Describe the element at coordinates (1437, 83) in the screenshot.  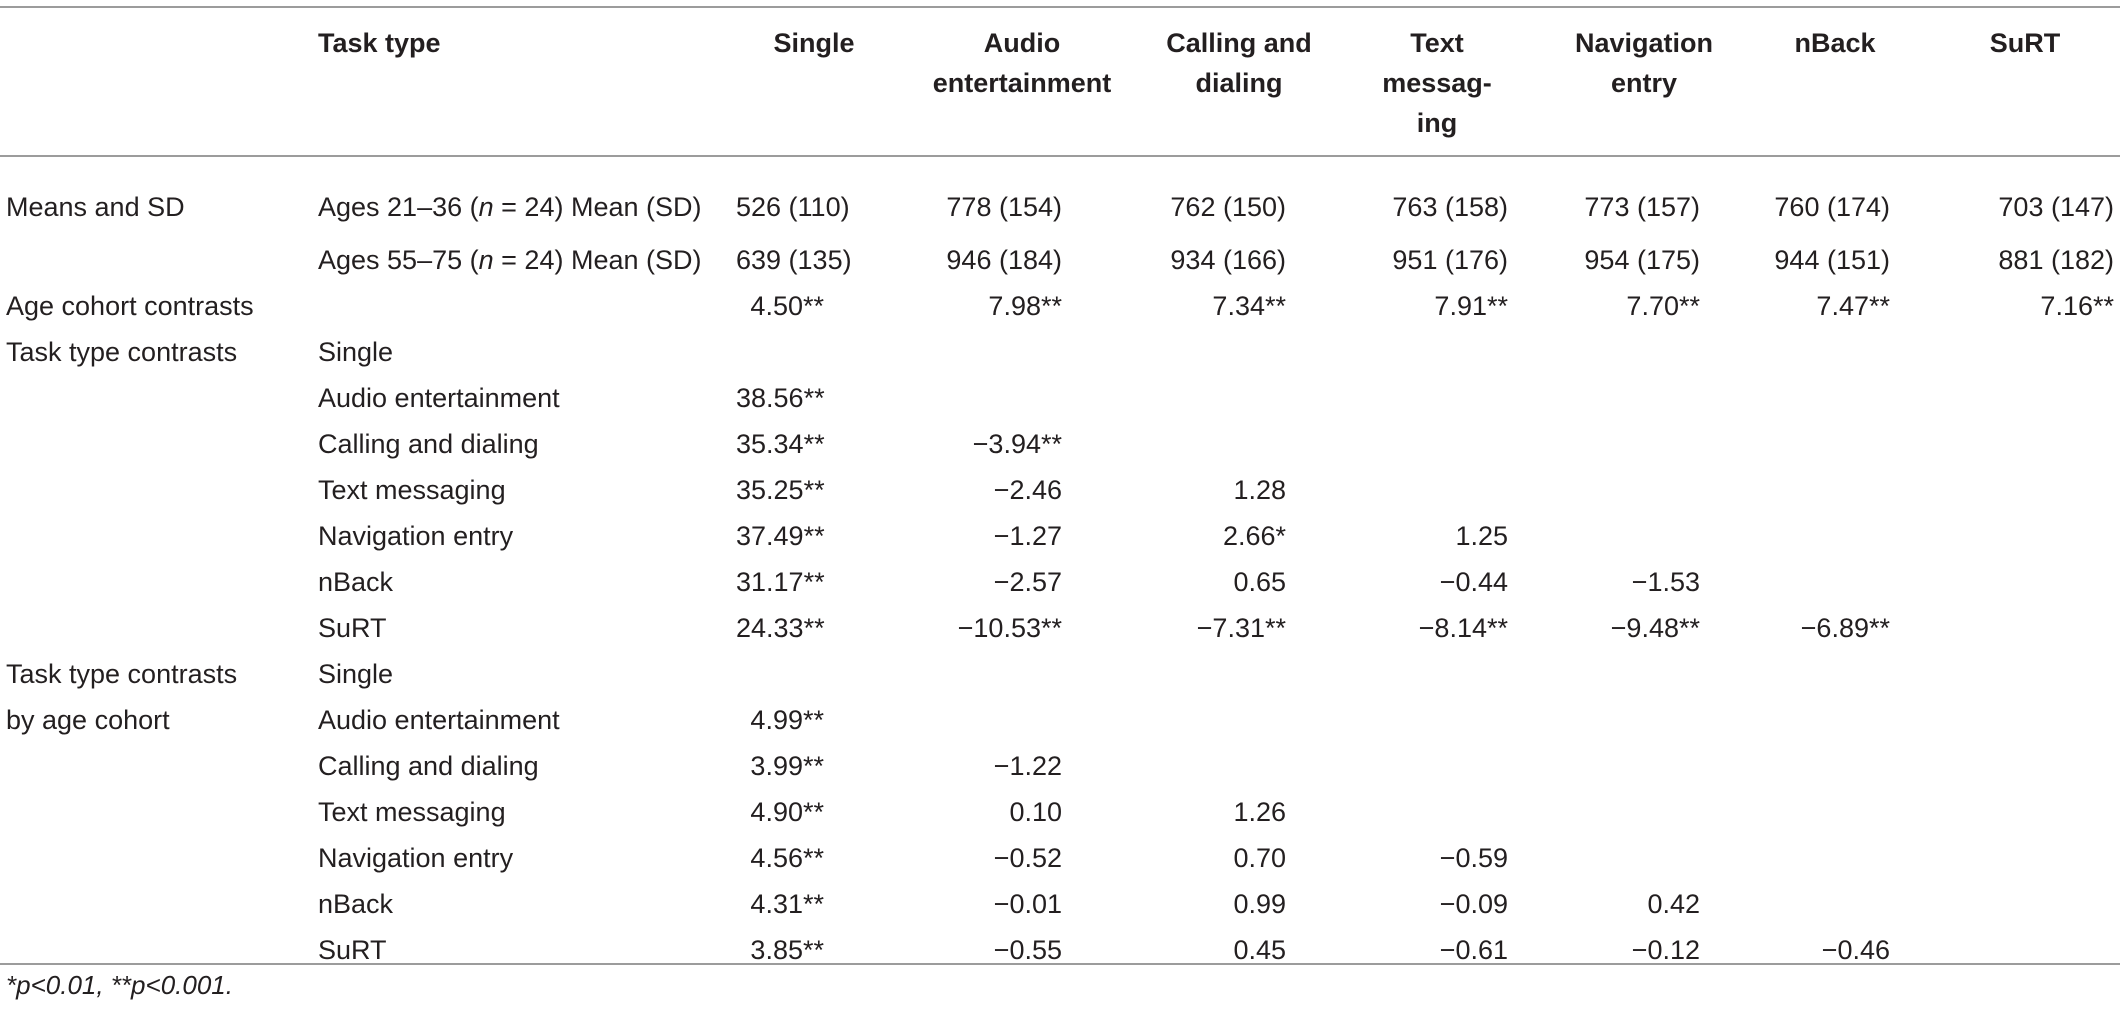
I see `header-text-messaging: Text messag-ing` at that location.